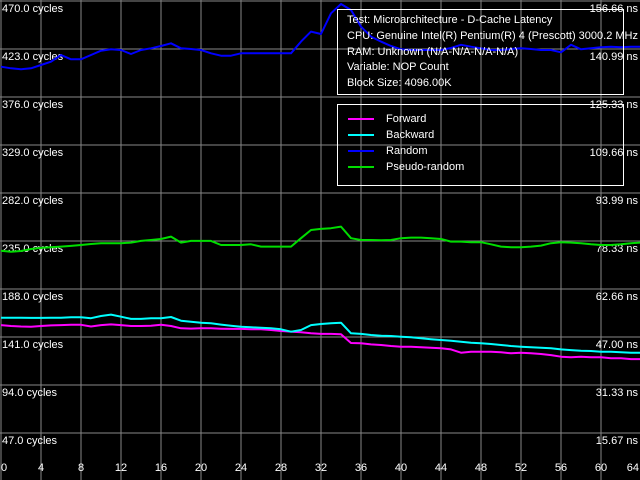  I want to click on random-line-swatch, so click(361, 151).